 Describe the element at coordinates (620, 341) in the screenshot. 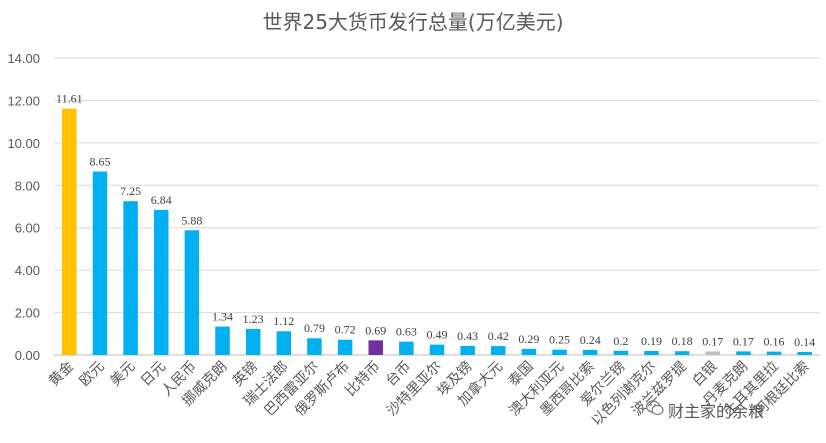

I see `data-label: 0.2` at that location.